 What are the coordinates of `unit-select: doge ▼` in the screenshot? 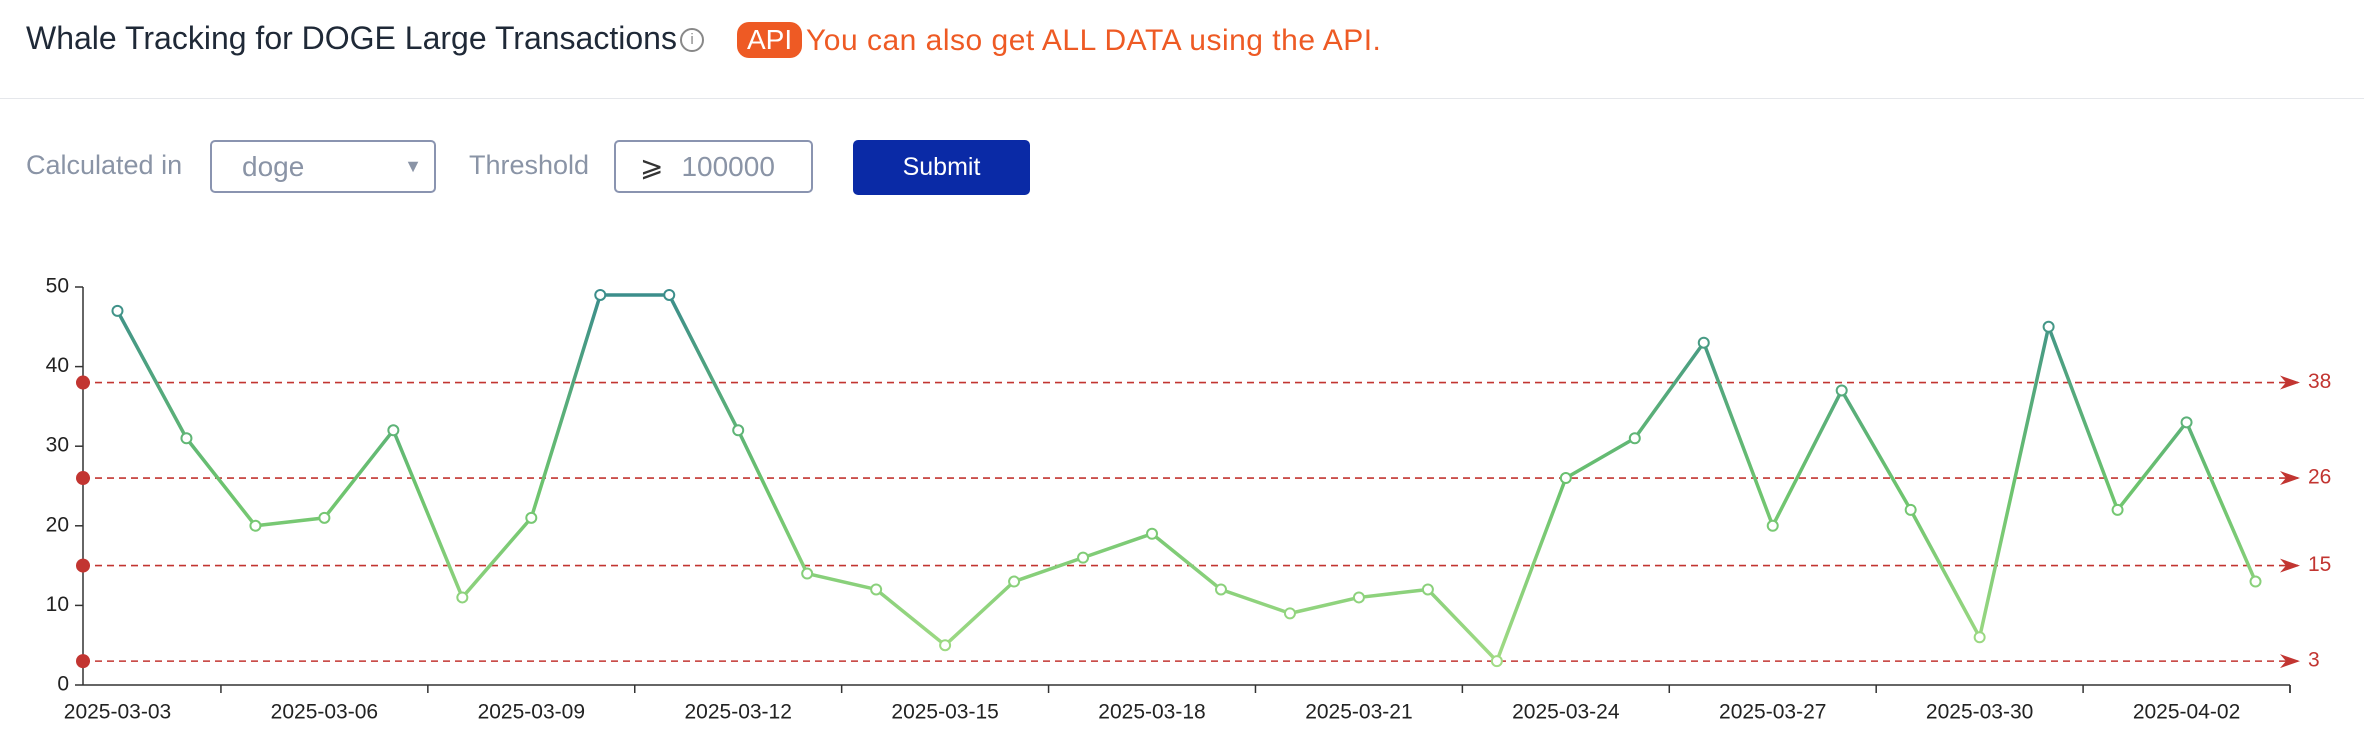 It's located at (323, 166).